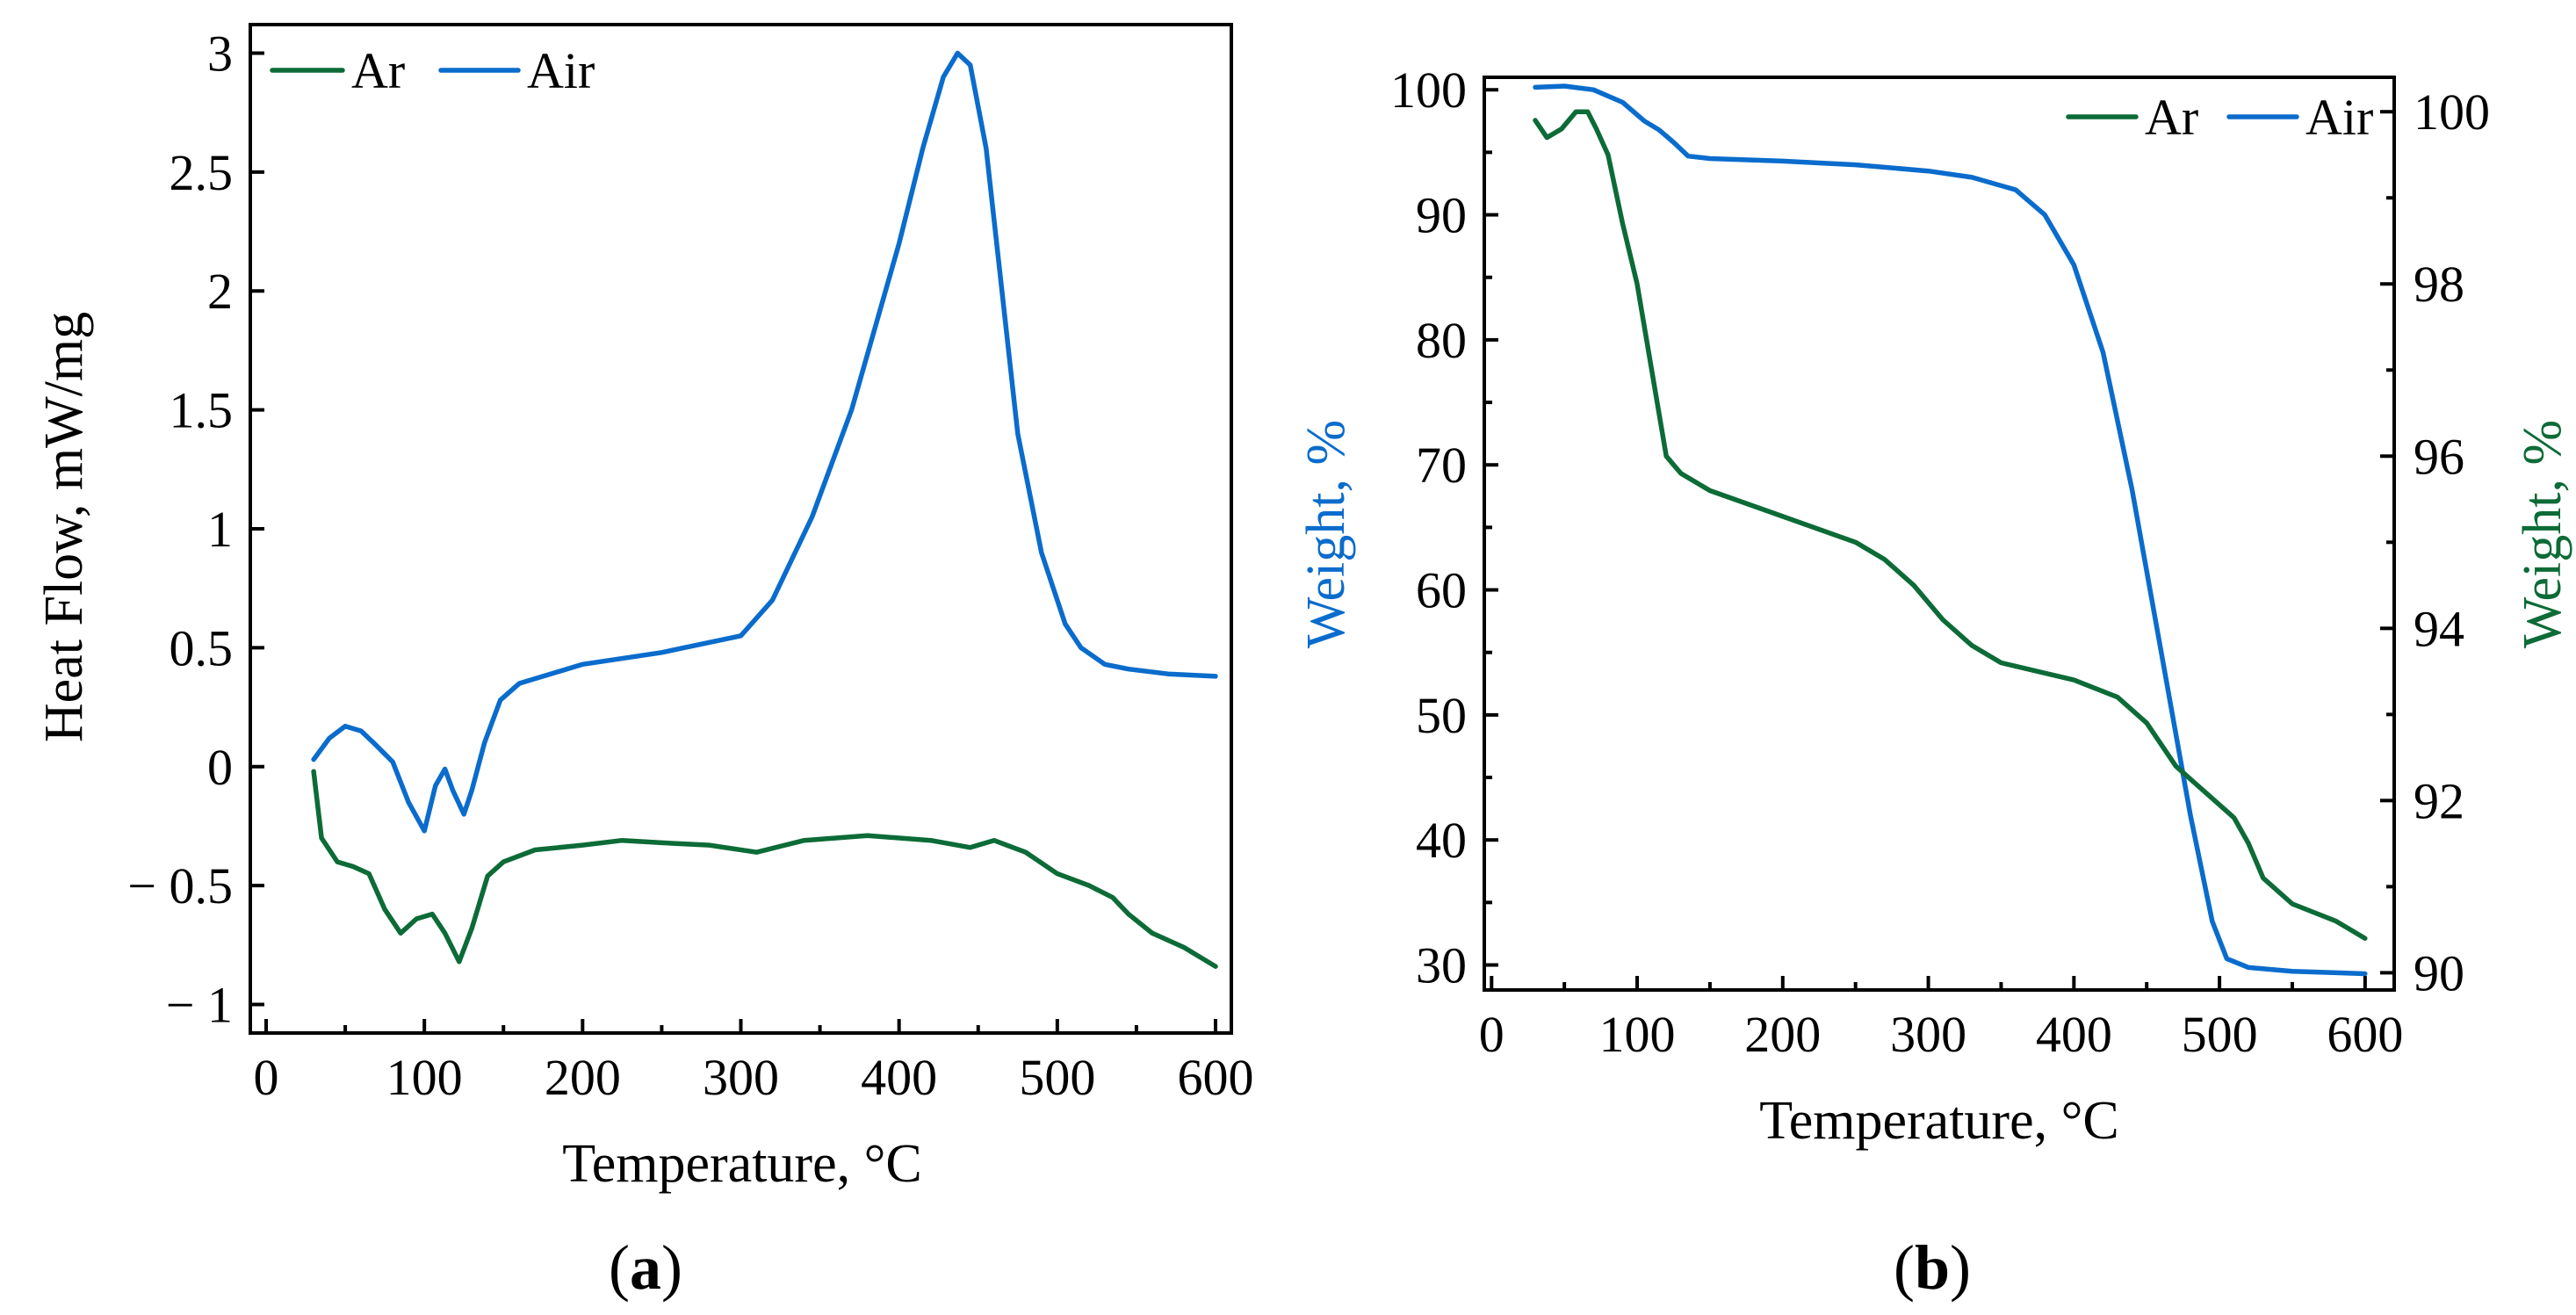 Image resolution: width=2576 pixels, height=1315 pixels. Describe the element at coordinates (2542, 534) in the screenshot. I see `panel-b-y-axis-label-right: Weight, %` at that location.